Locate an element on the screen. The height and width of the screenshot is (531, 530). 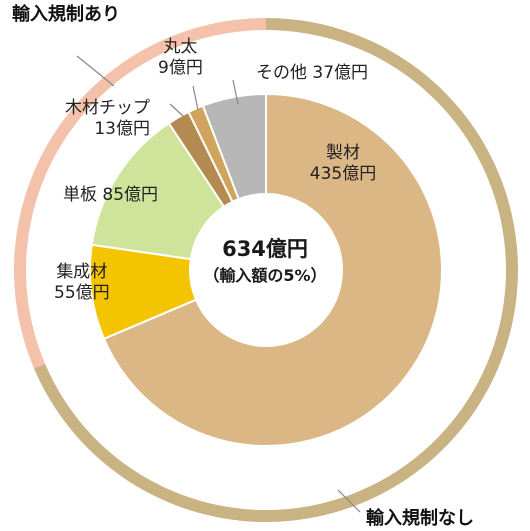
segment-label-other: その他 37億円 is located at coordinates (312, 73).